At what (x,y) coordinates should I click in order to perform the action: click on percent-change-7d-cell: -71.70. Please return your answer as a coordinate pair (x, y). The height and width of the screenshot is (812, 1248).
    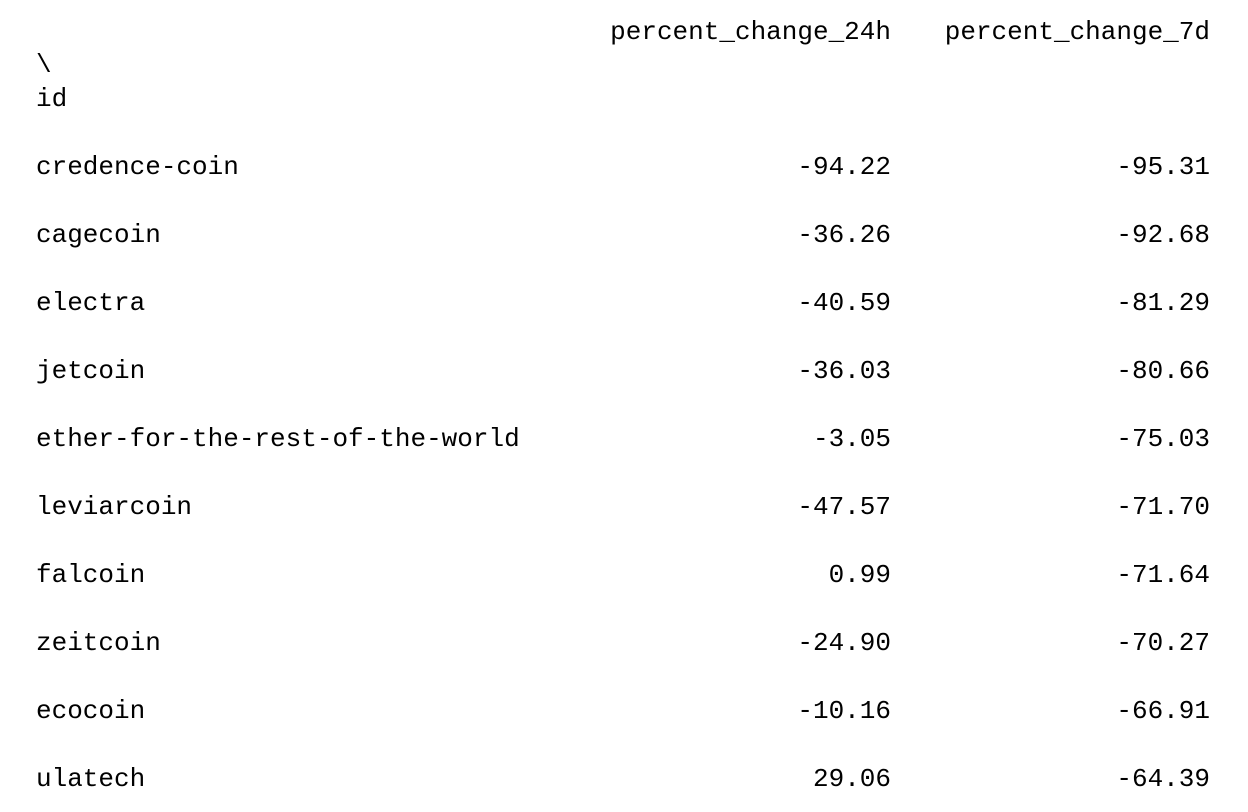
    Looking at the image, I should click on (1163, 507).